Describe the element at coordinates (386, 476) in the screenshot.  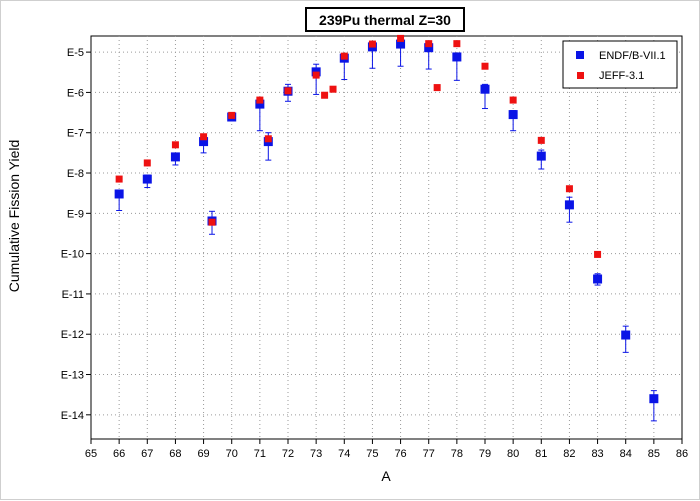
I see `x-axis-title: A` at that location.